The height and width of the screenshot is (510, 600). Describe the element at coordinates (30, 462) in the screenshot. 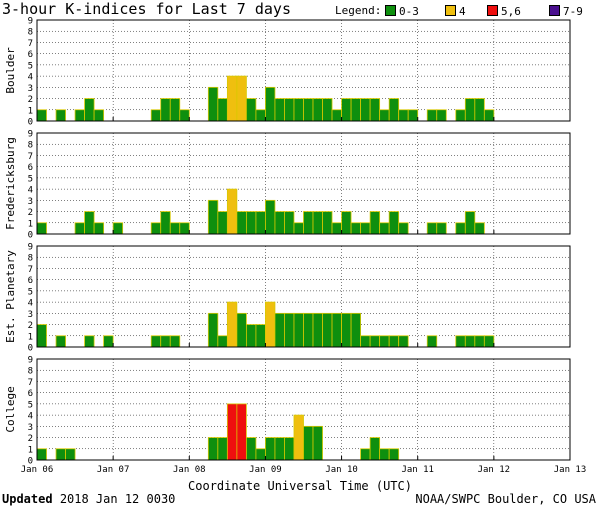

I see `y-tick-college-0: 0` at that location.